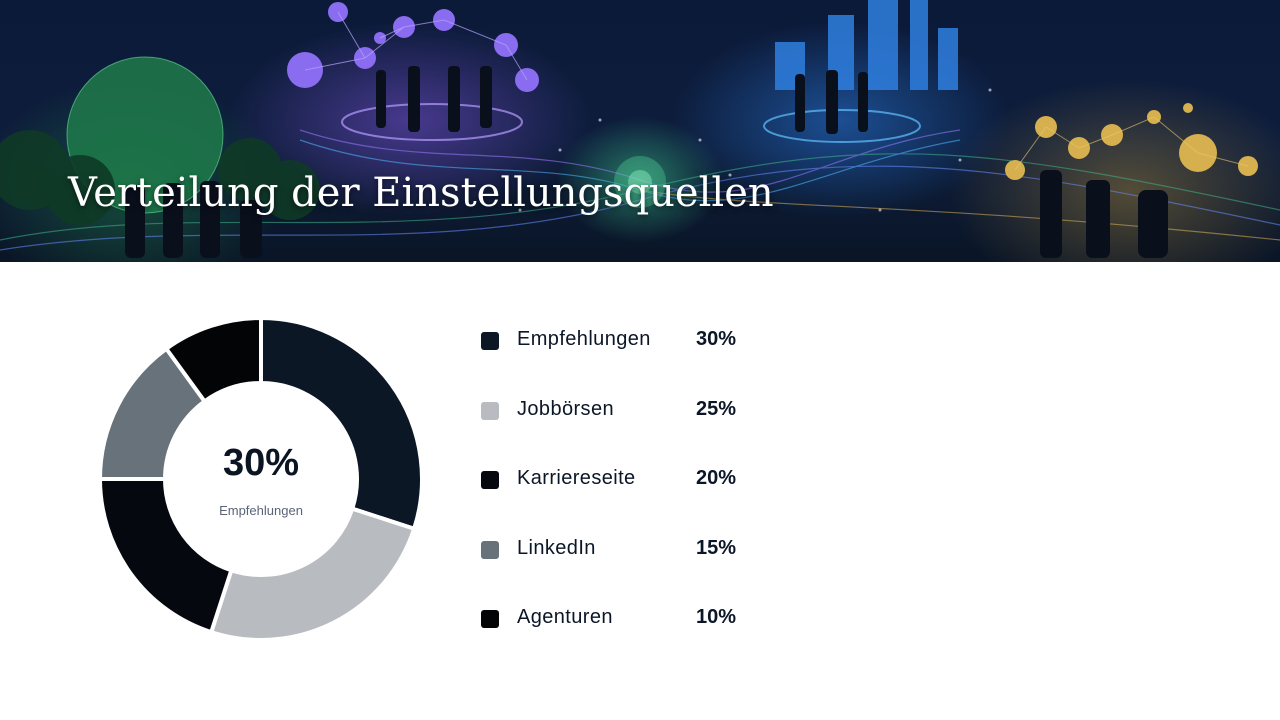  What do you see at coordinates (630, 425) in the screenshot?
I see `legend-item-jobboersen: Jobbörsen 25%` at bounding box center [630, 425].